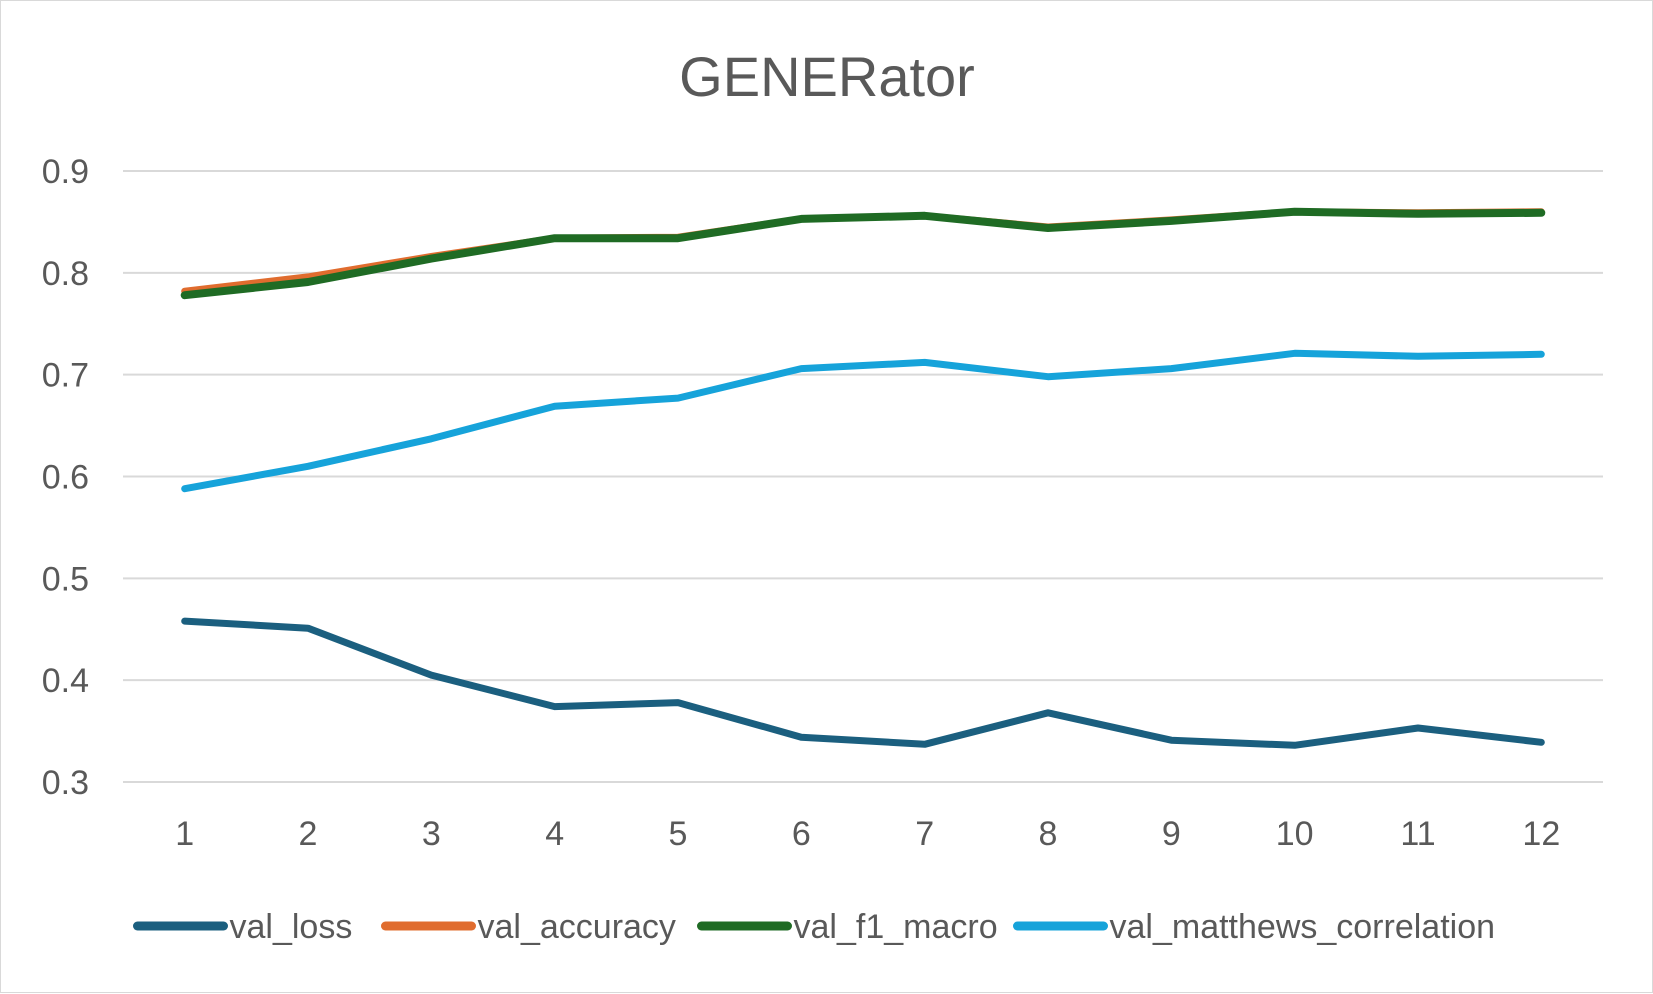 The width and height of the screenshot is (1653, 994). What do you see at coordinates (1541, 834) in the screenshot?
I see `x-tick-label: 12` at bounding box center [1541, 834].